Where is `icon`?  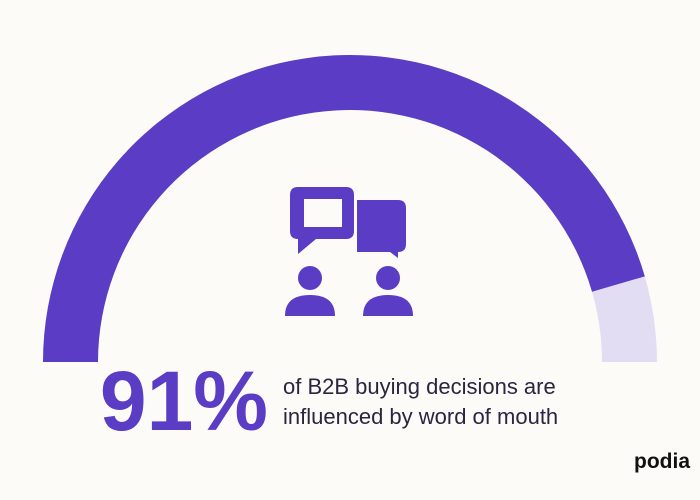 icon is located at coordinates (349, 251).